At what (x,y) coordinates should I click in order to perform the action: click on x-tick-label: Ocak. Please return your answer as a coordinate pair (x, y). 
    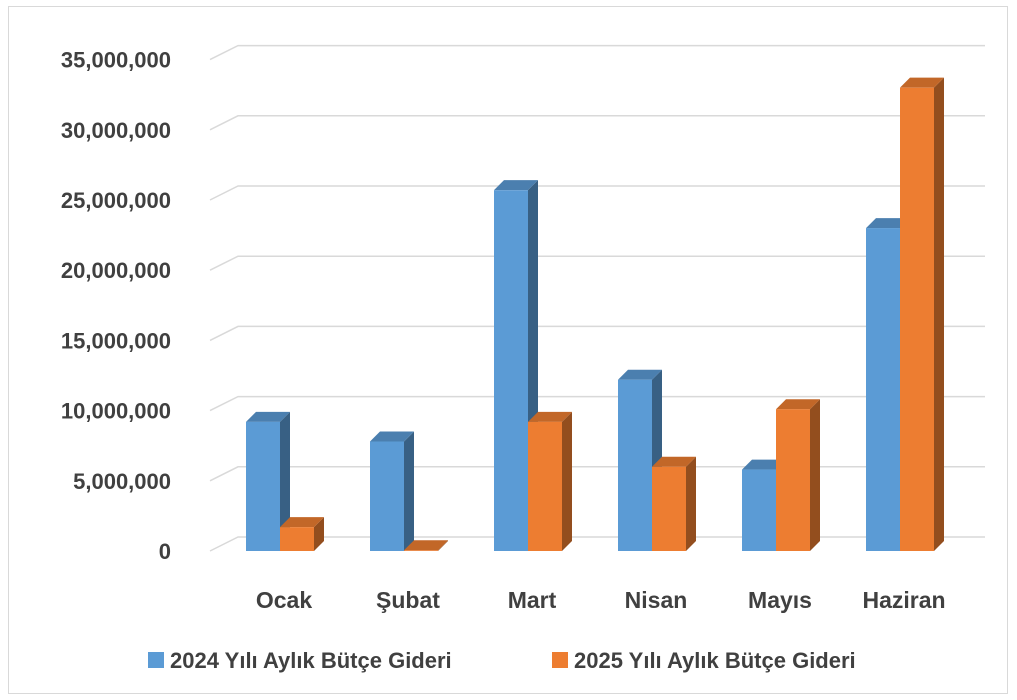
    Looking at the image, I should click on (284, 600).